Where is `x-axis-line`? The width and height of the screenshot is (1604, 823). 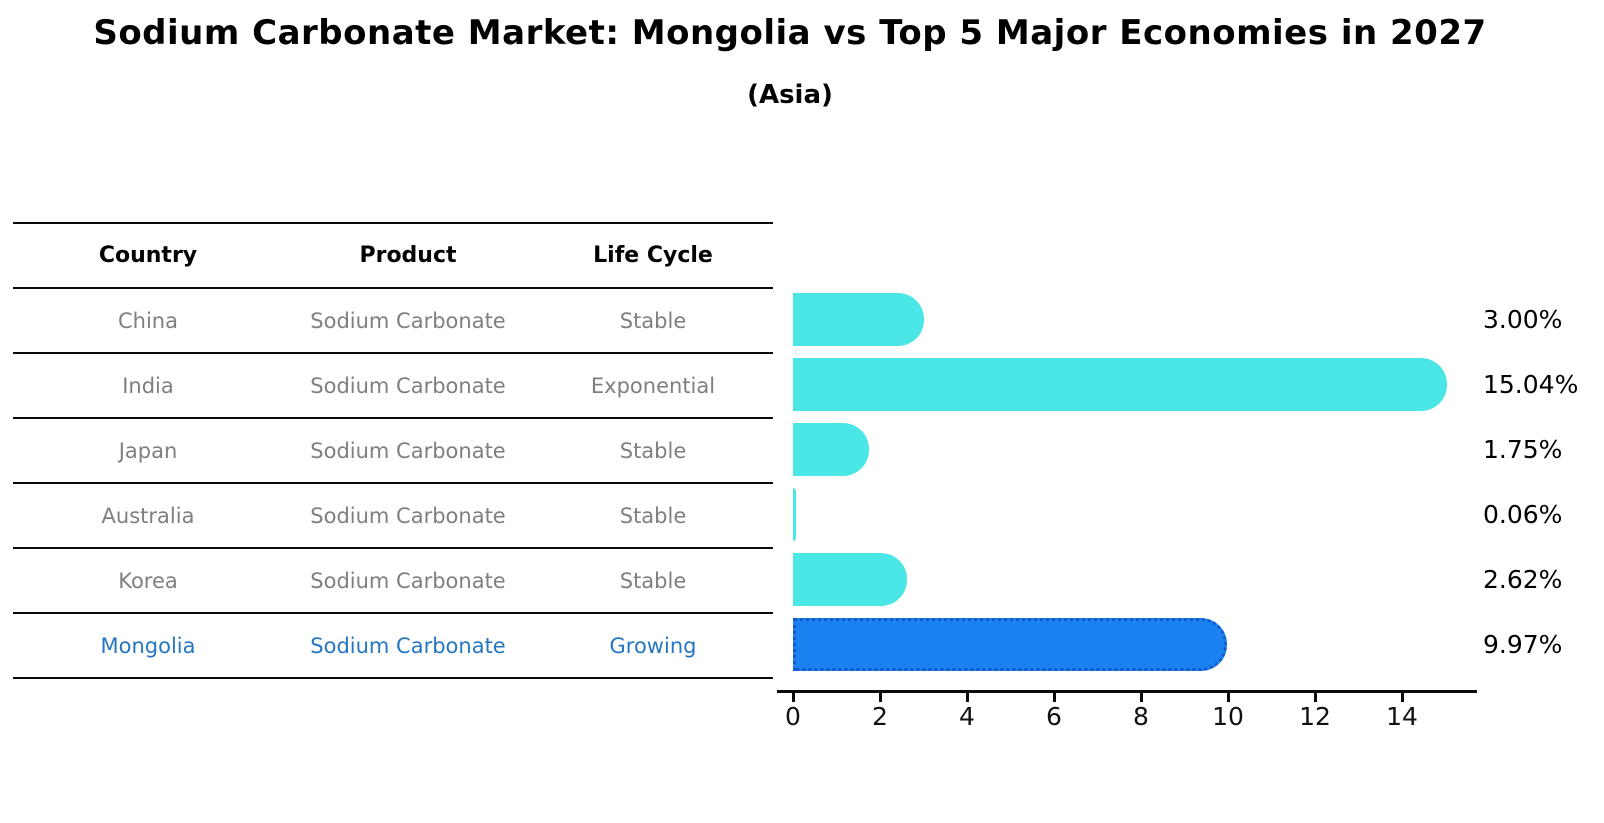
x-axis-line is located at coordinates (1127, 691).